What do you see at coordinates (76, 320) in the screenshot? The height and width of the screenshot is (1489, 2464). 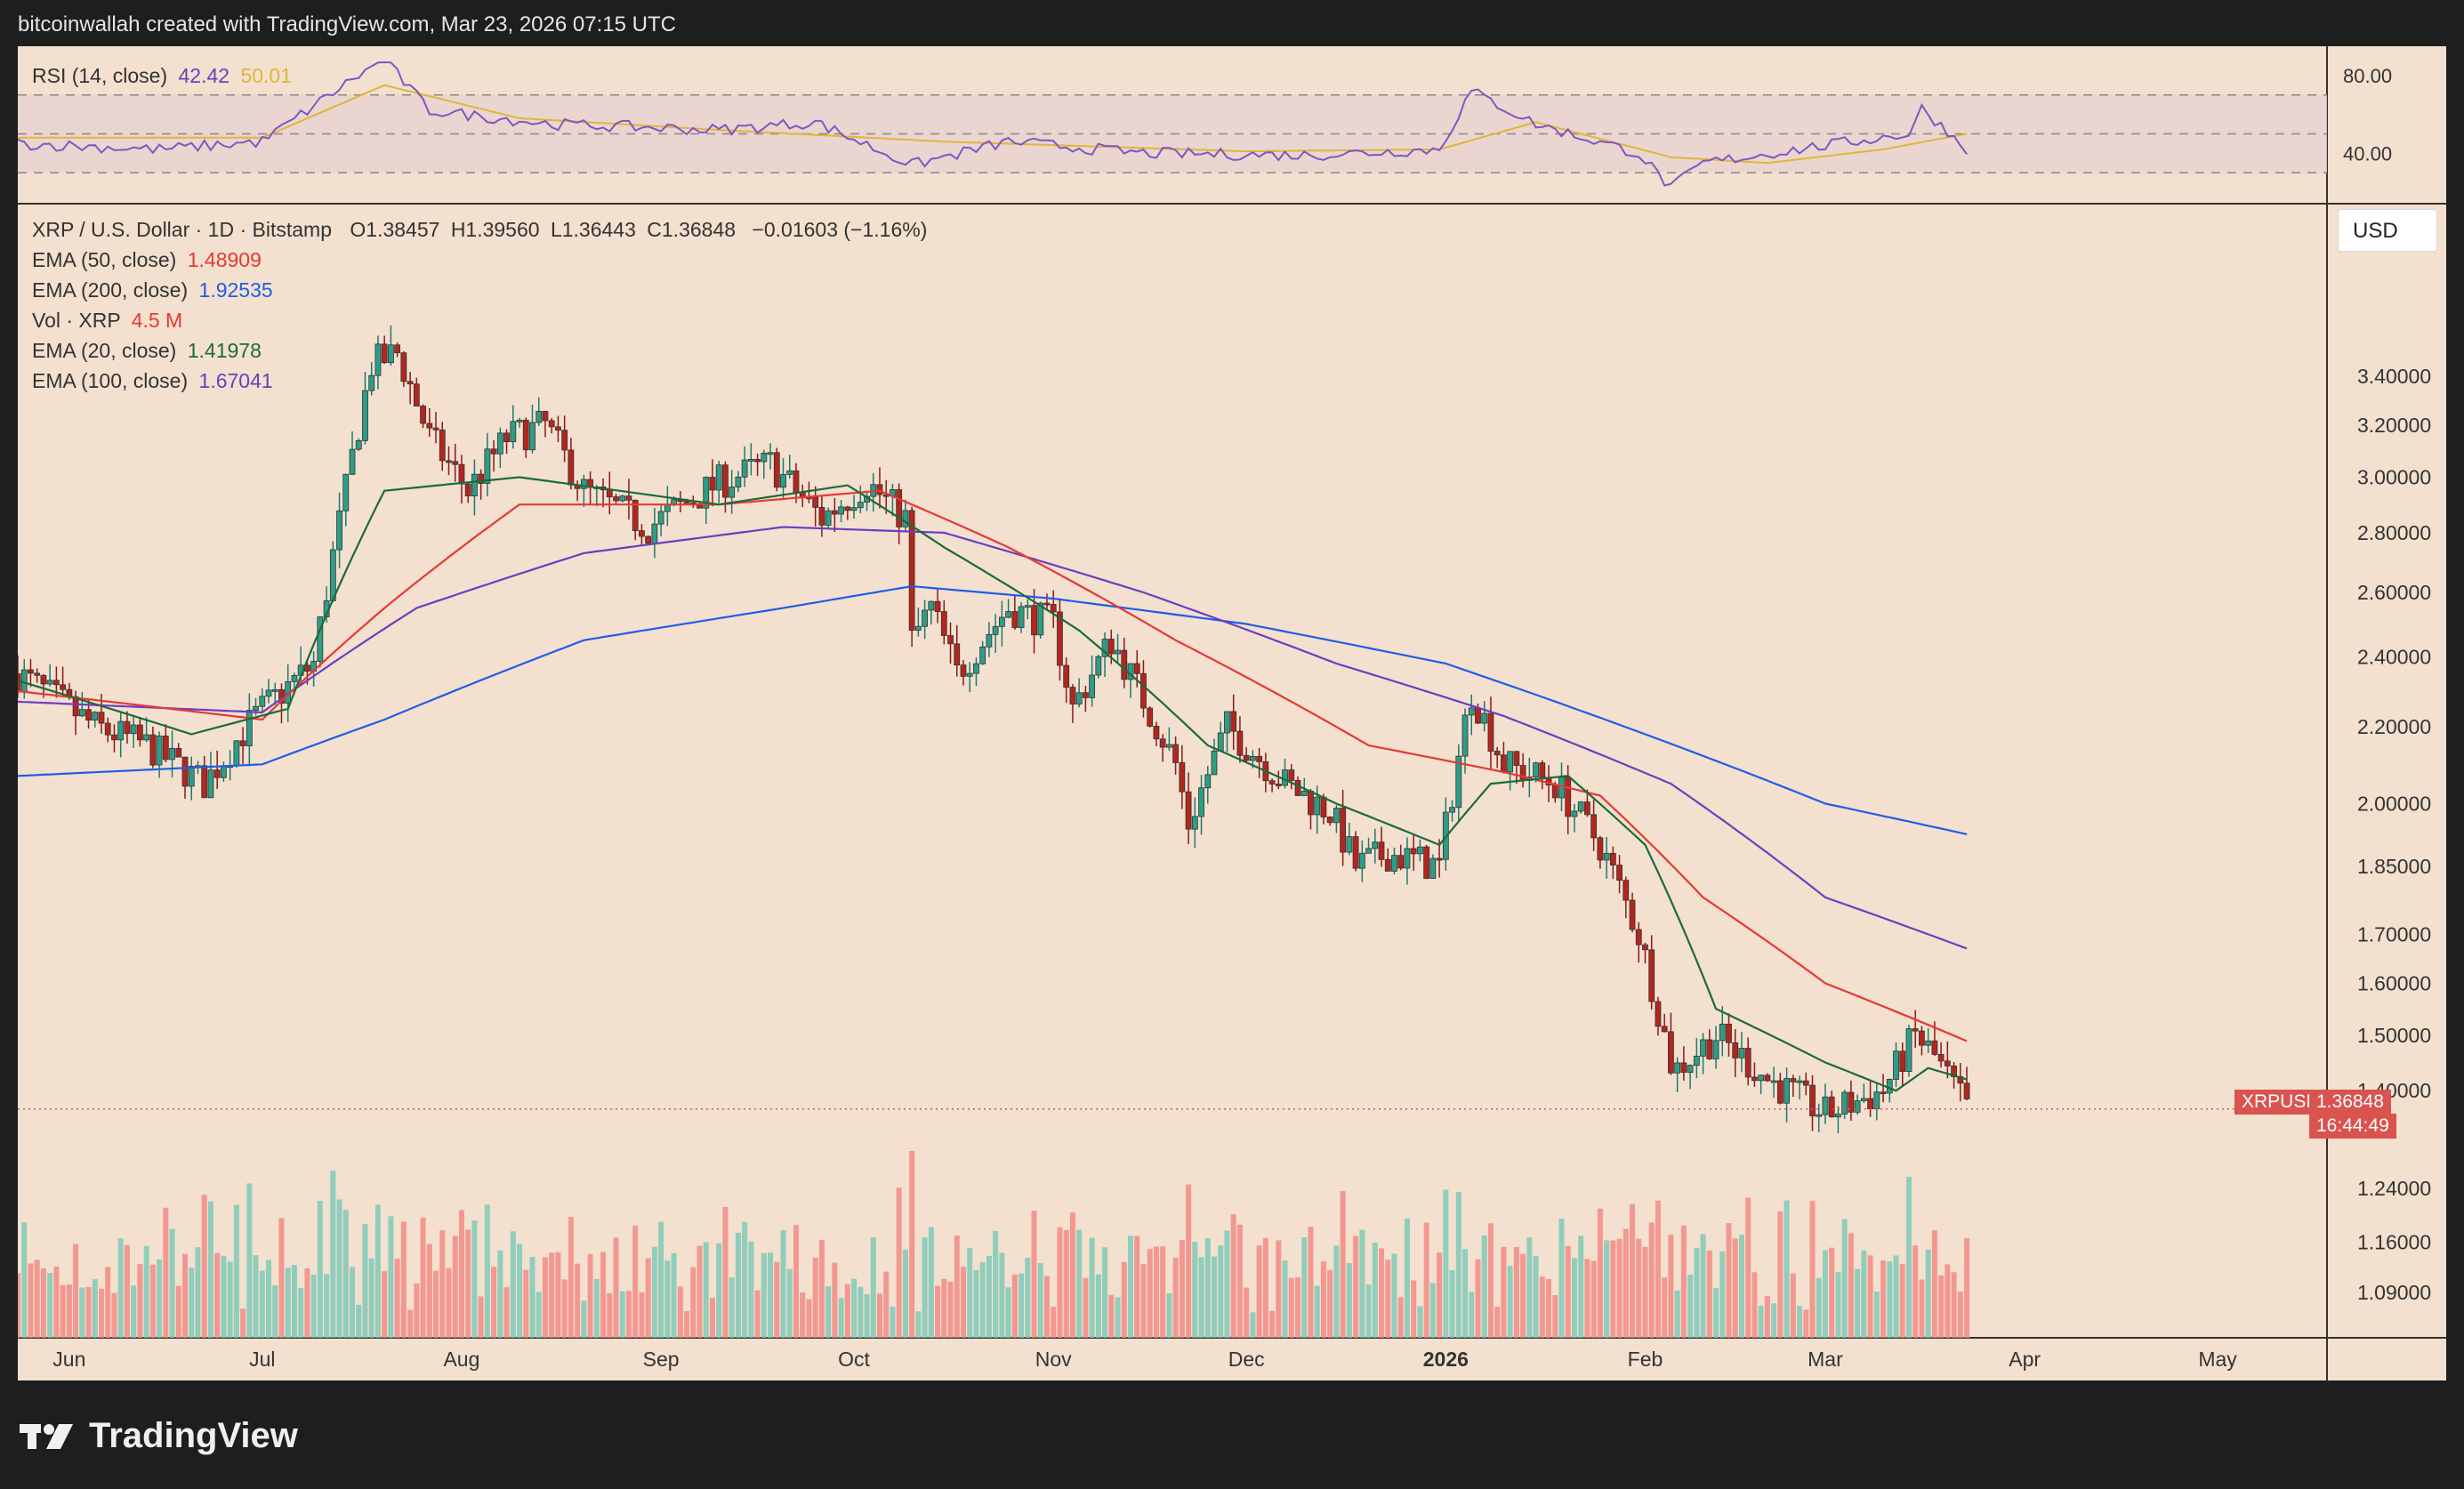 I see `indicator-label: Vol · XRP` at bounding box center [76, 320].